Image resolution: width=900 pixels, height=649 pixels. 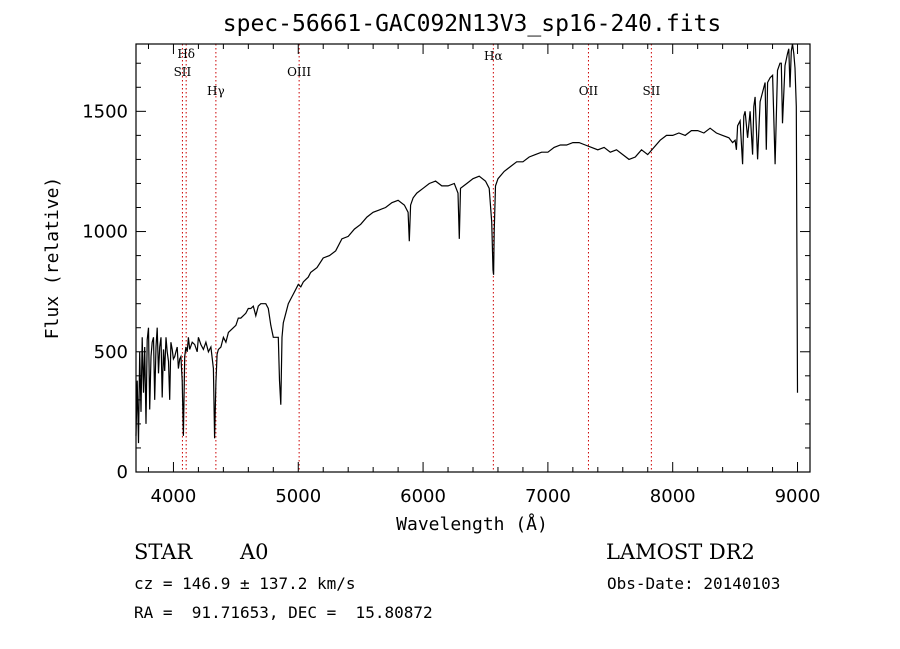 I want to click on marker-label: Hα, so click(x=493, y=56).